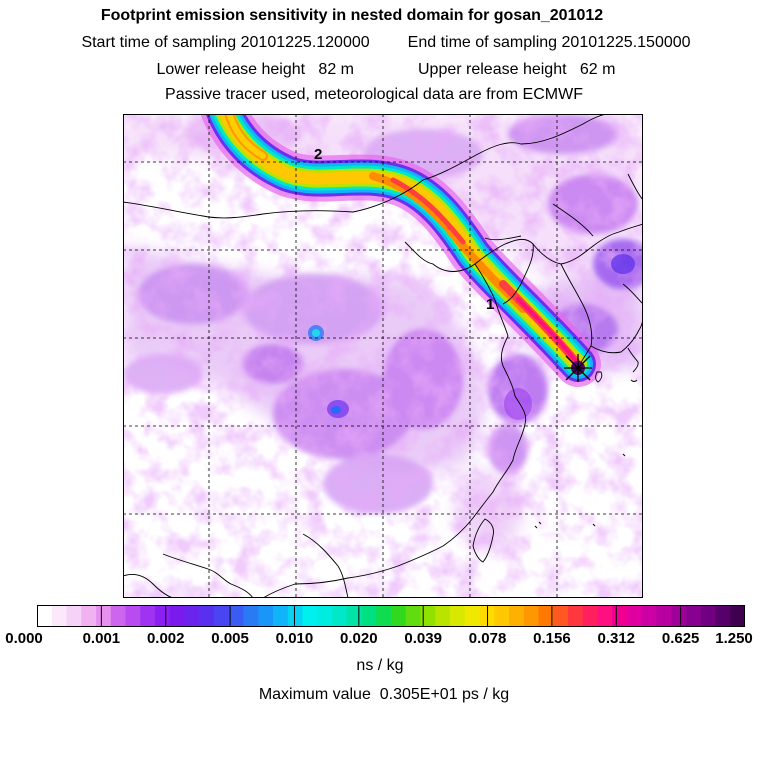  I want to click on colorbar-tick-label: 0.020, so click(359, 638).